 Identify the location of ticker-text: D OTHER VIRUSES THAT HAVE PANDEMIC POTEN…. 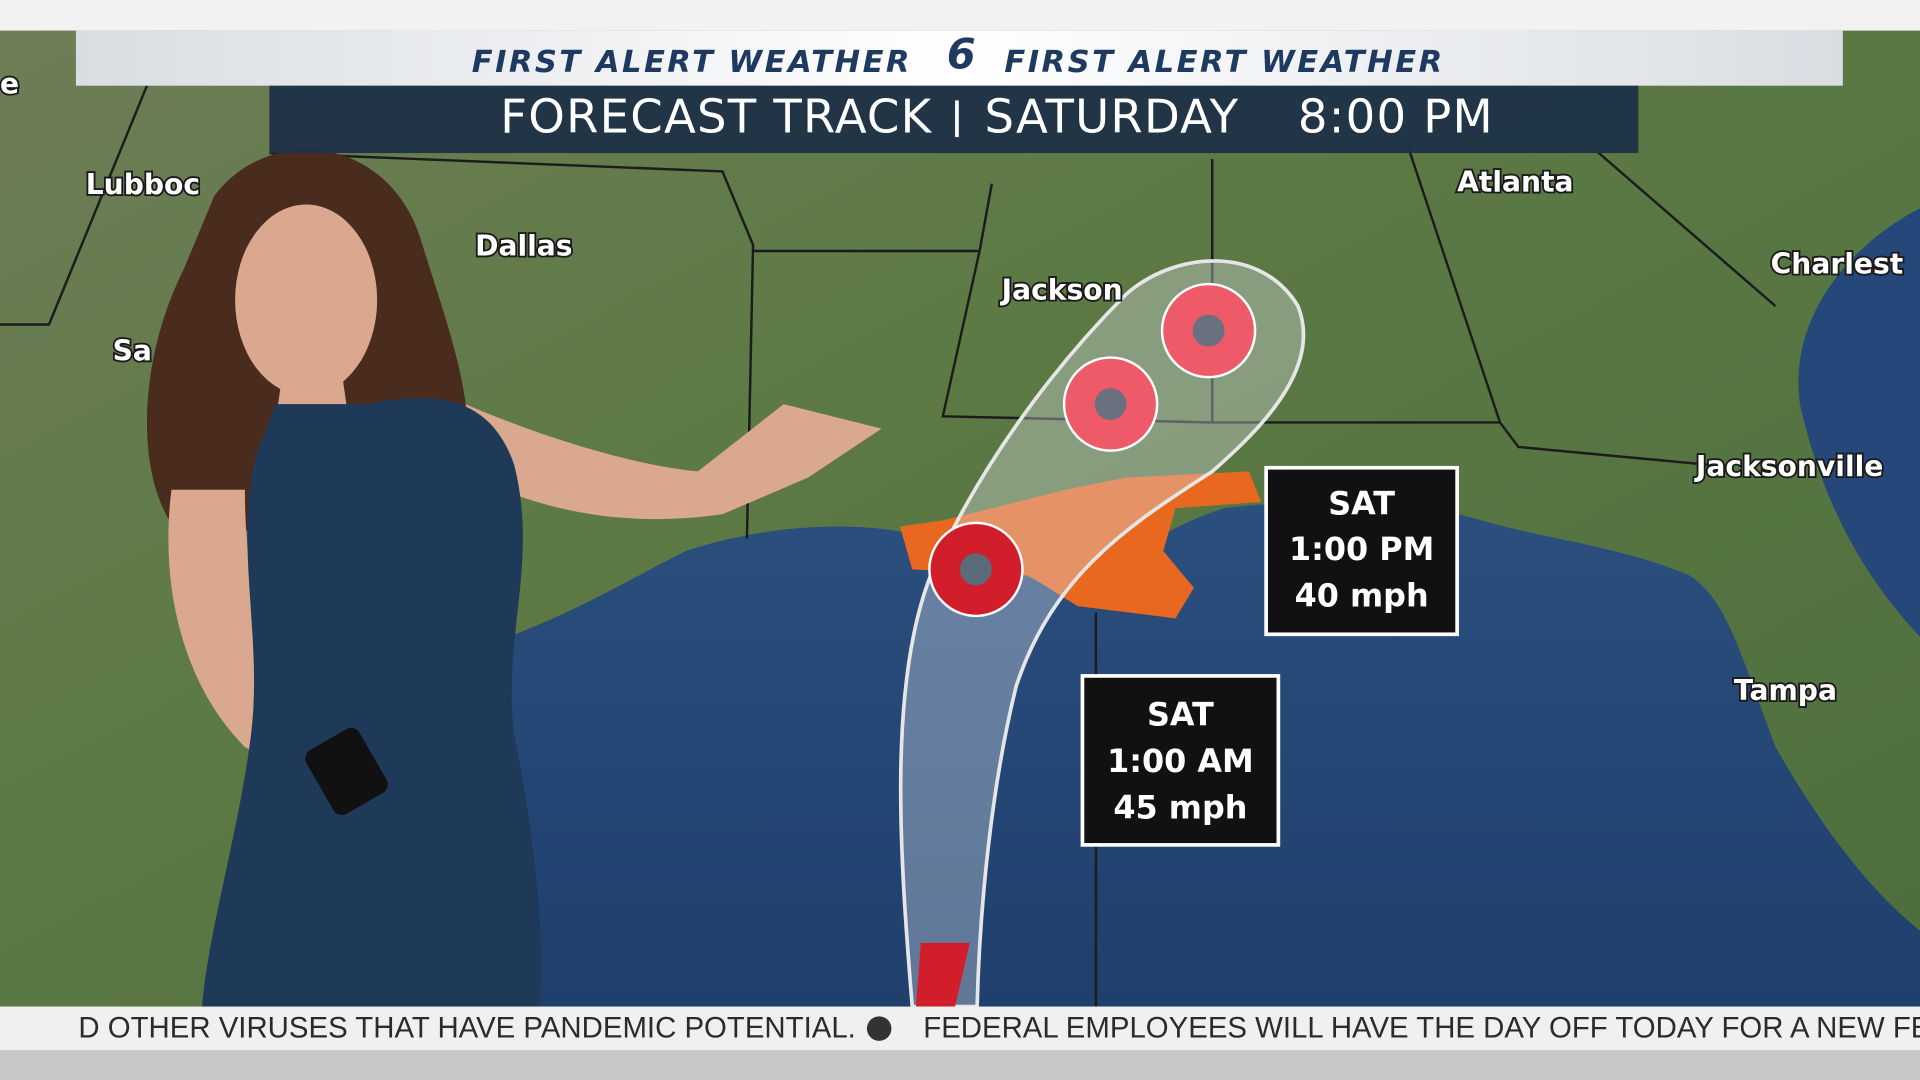
(466, 1028).